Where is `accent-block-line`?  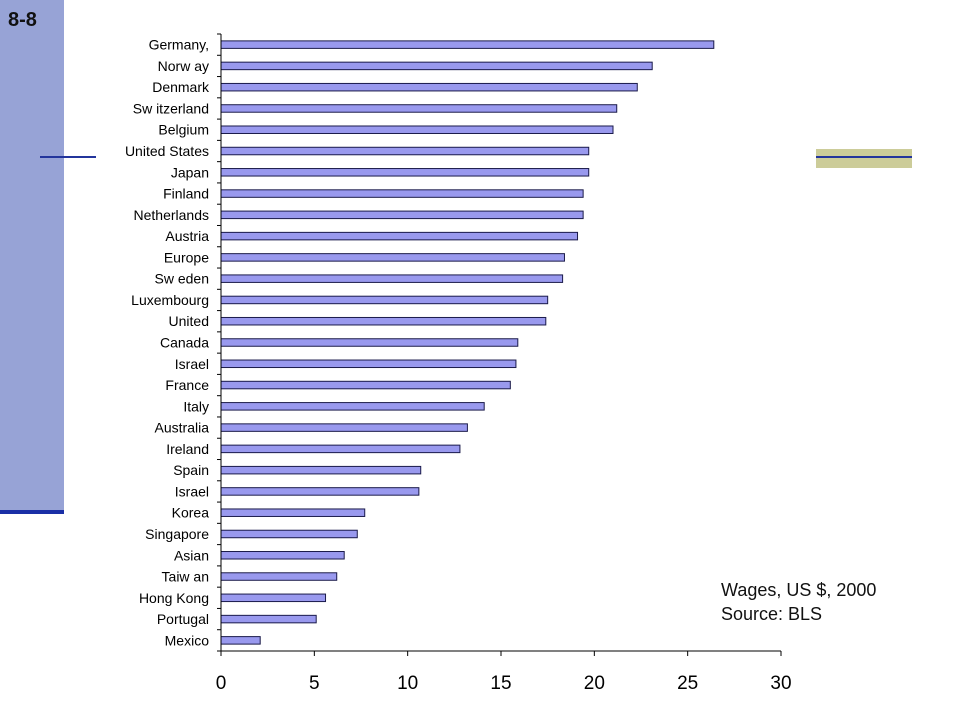 accent-block-line is located at coordinates (864, 157).